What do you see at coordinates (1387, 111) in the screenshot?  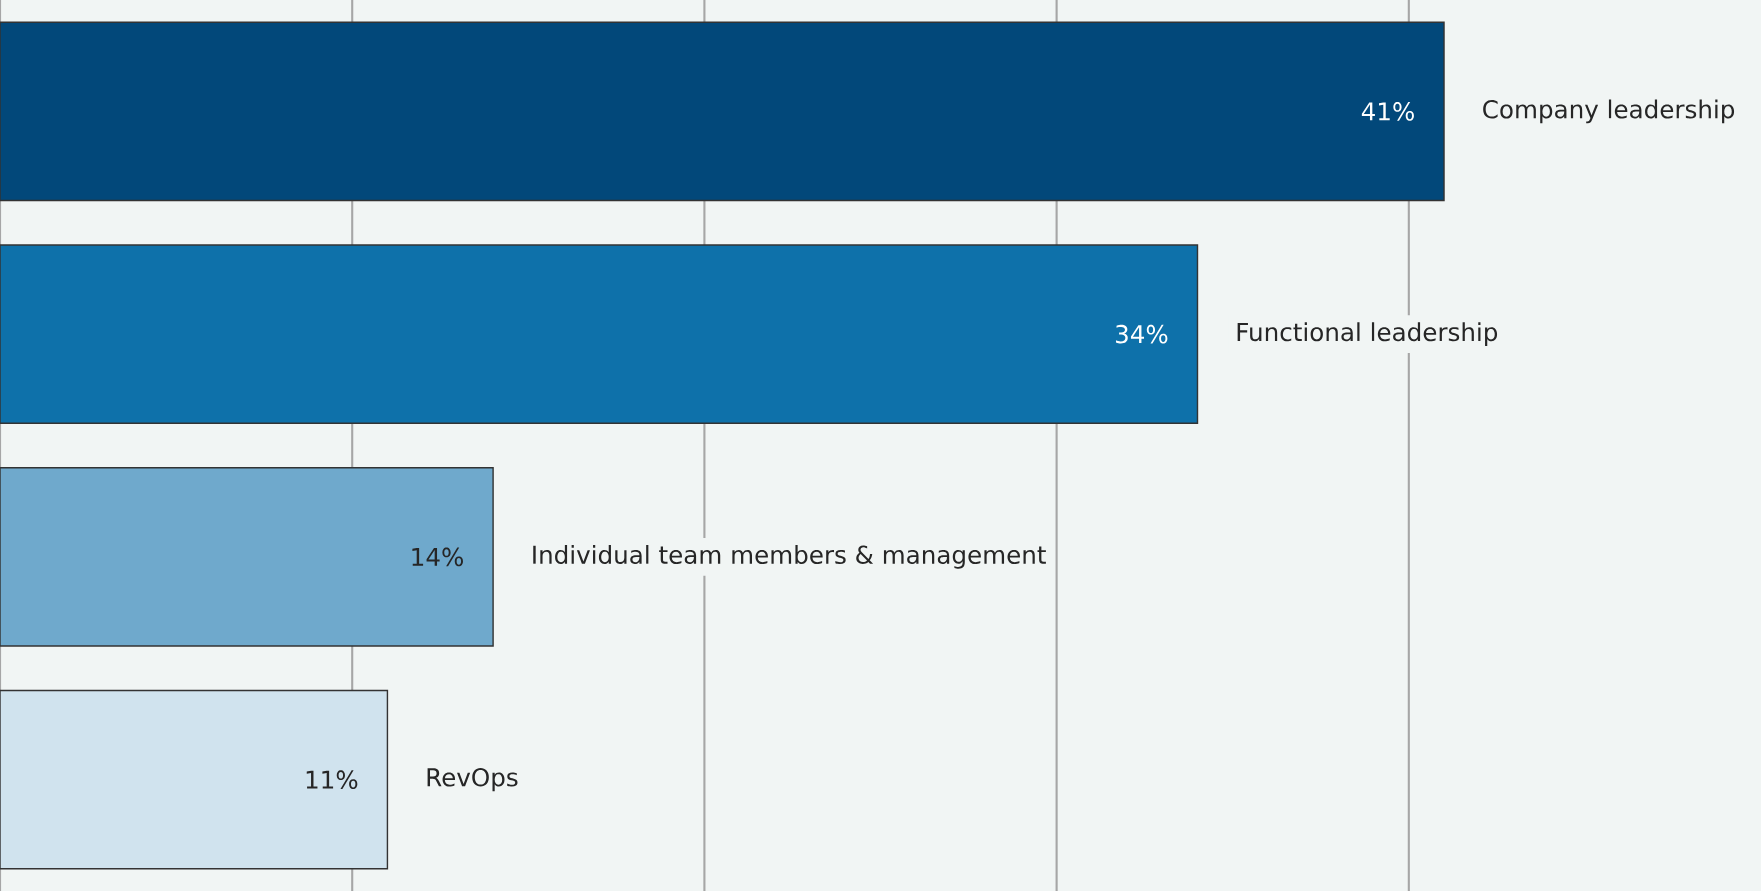 I see `data-label: 41%` at bounding box center [1387, 111].